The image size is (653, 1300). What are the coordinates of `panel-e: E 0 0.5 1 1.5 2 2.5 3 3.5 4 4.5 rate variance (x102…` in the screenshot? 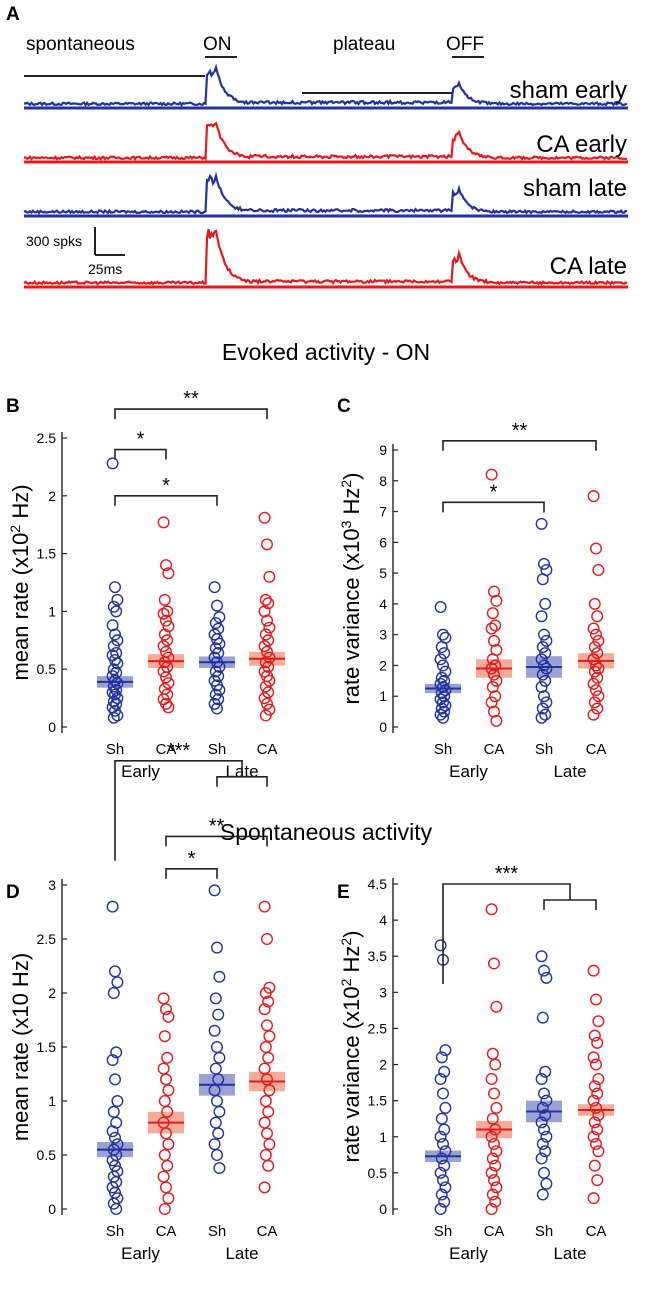 It's located at (475, 1063).